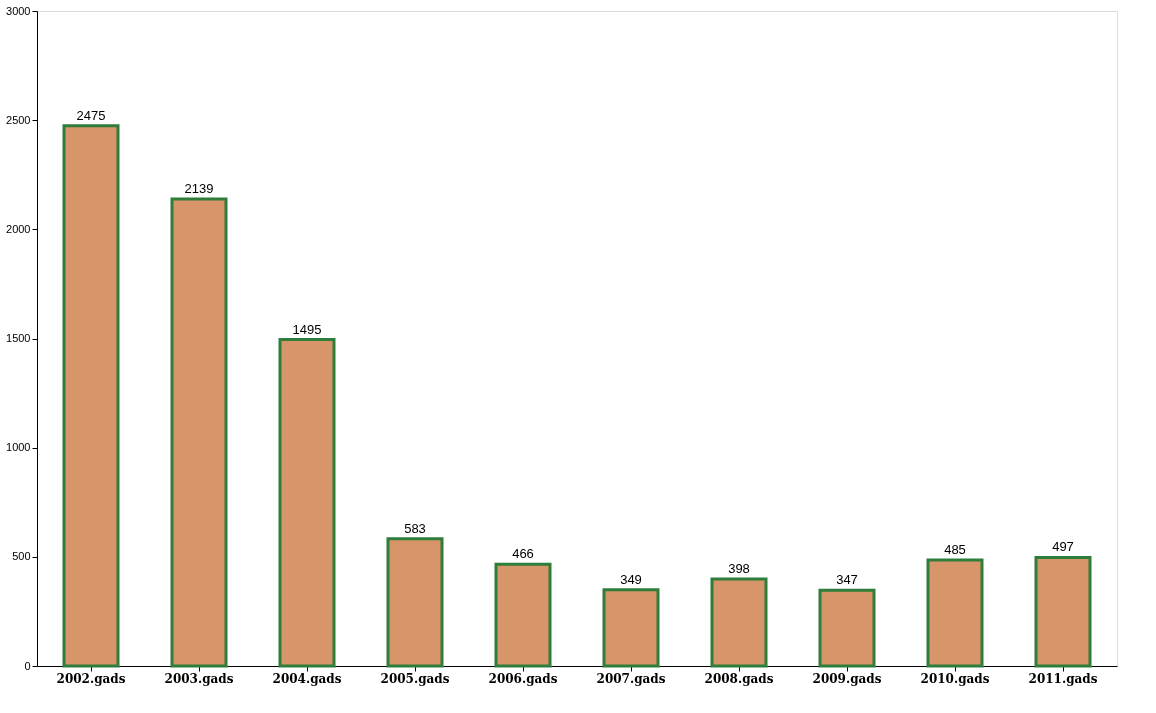 Image resolution: width=1156 pixels, height=713 pixels. I want to click on data-label: 485, so click(955, 550).